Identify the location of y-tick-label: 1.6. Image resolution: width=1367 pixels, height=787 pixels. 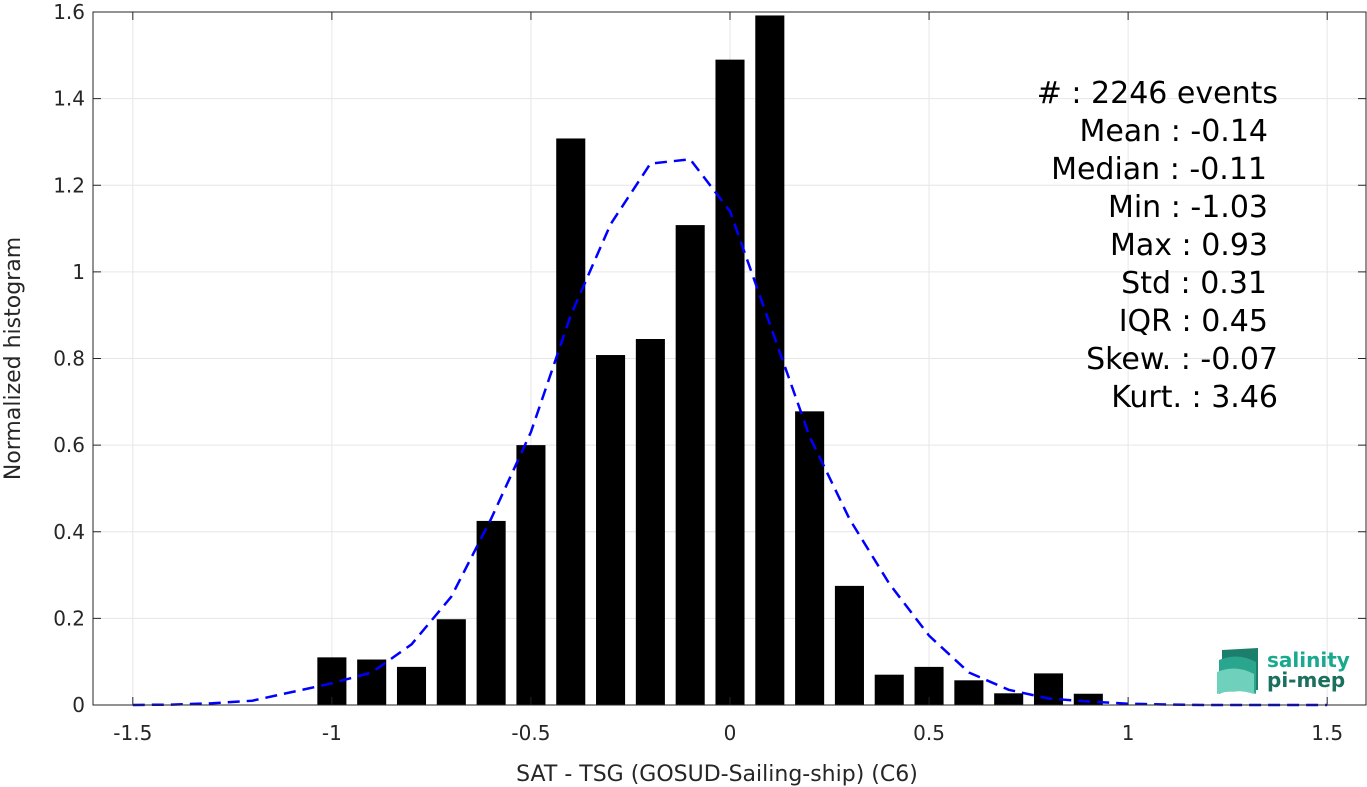
(69, 12).